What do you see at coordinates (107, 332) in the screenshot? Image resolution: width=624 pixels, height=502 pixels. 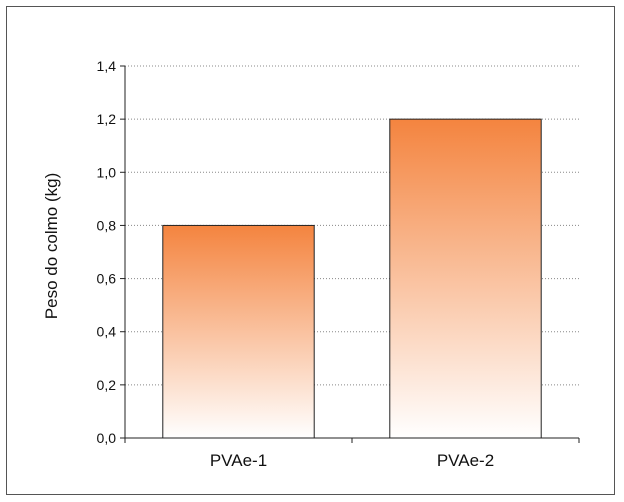 I see `y-tick-label: 0,4` at bounding box center [107, 332].